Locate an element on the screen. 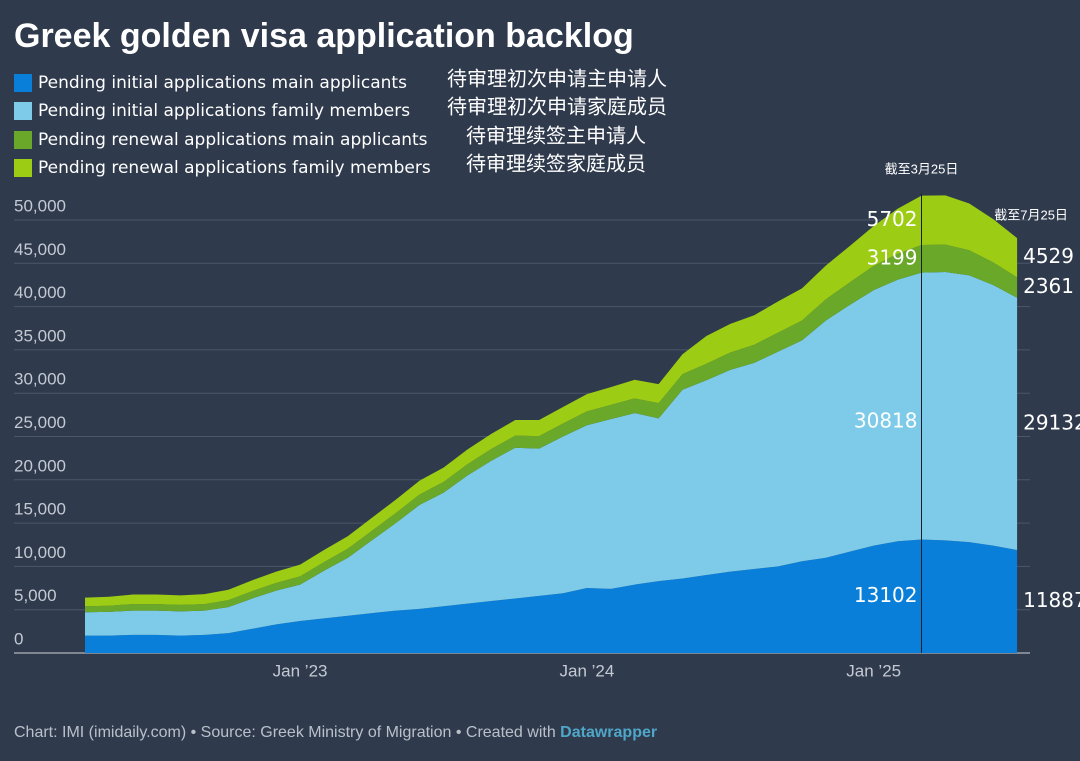  y-tick-label: 30,000 is located at coordinates (40, 379).